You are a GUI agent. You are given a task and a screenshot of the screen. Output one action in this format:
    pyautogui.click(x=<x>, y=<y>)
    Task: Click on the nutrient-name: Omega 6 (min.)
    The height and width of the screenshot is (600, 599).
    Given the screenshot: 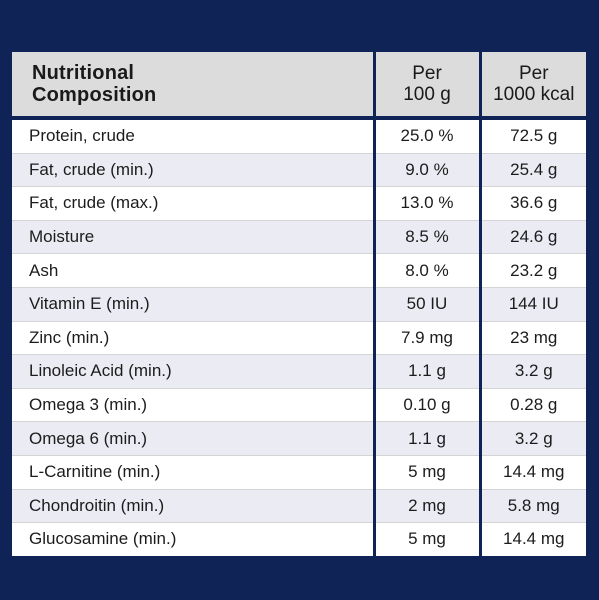 What is the action you would take?
    pyautogui.click(x=193, y=438)
    